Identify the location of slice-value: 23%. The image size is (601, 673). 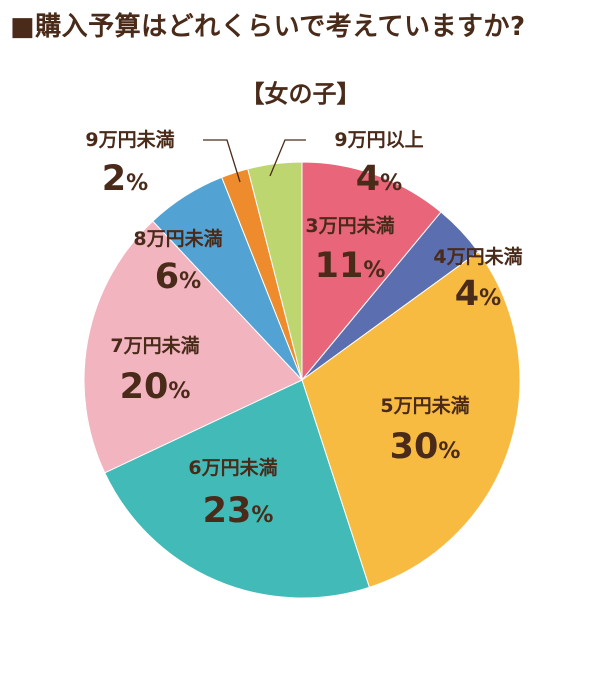
(238, 511).